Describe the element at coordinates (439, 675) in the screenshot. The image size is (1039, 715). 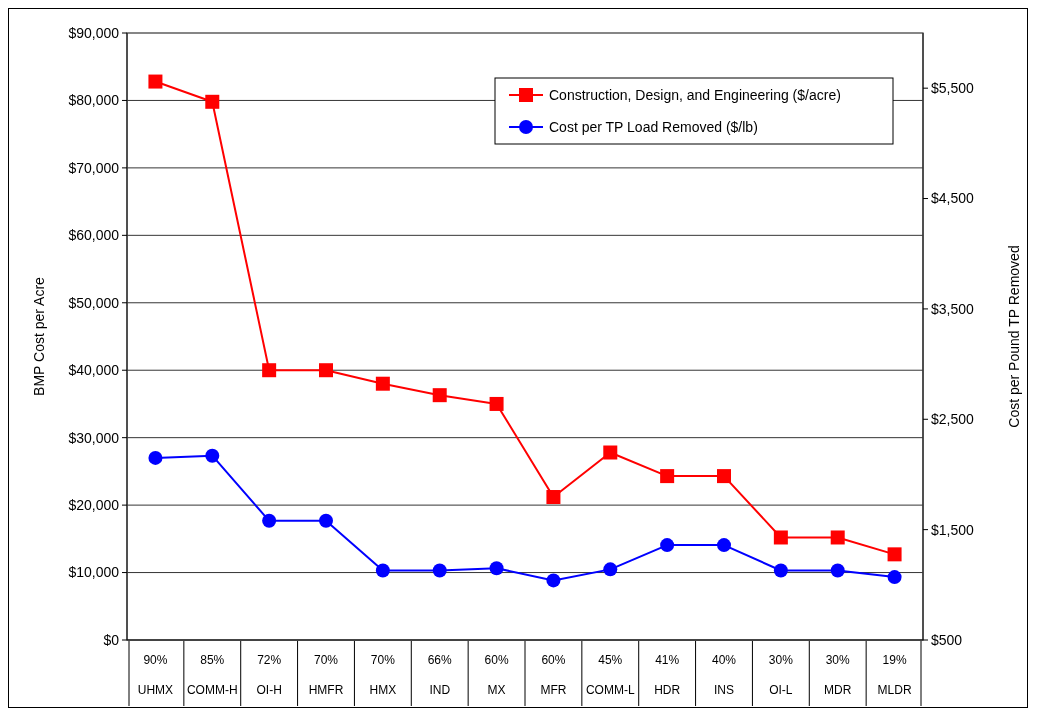
I see `category-label: 66% IND` at that location.